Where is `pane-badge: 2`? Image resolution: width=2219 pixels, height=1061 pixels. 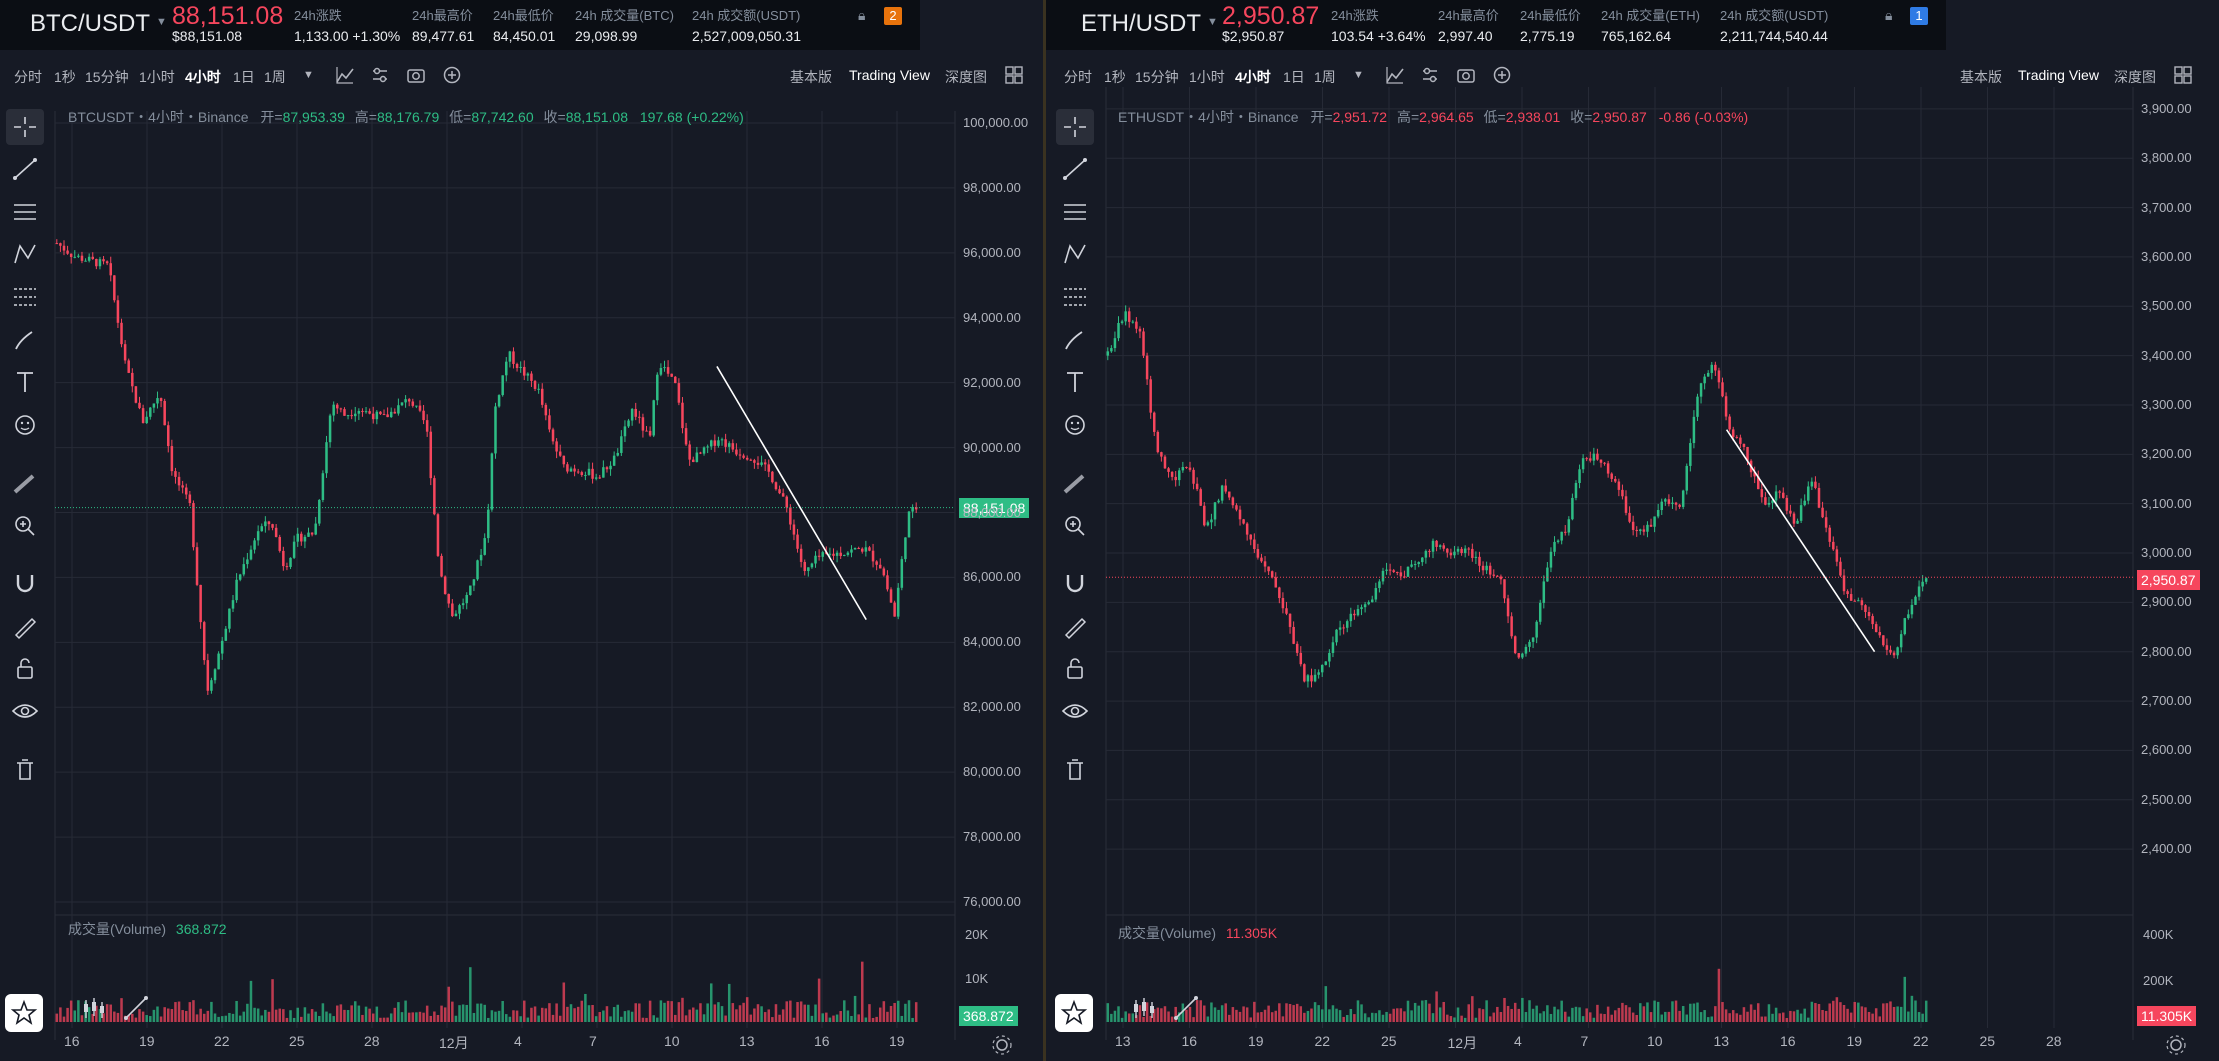
pane-badge: 2 is located at coordinates (893, 16).